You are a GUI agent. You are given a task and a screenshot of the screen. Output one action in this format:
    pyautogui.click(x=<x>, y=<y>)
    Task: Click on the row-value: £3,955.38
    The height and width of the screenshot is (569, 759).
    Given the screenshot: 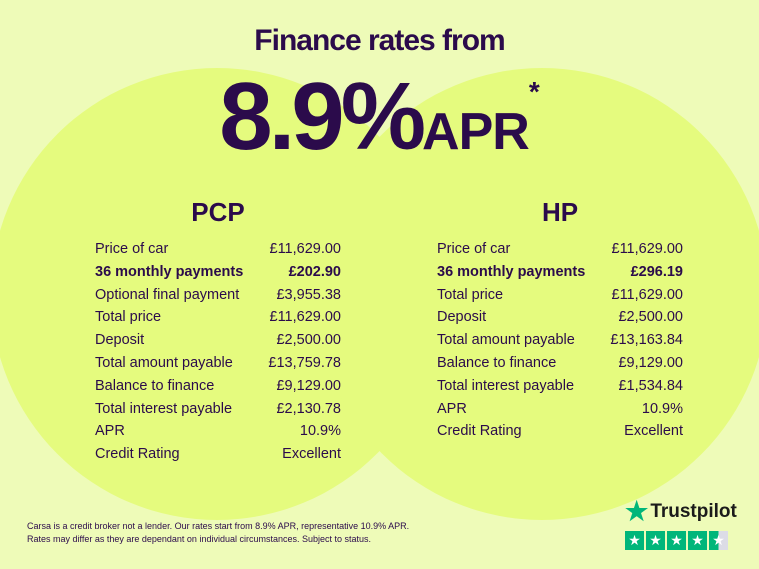 What is the action you would take?
    pyautogui.click(x=308, y=294)
    